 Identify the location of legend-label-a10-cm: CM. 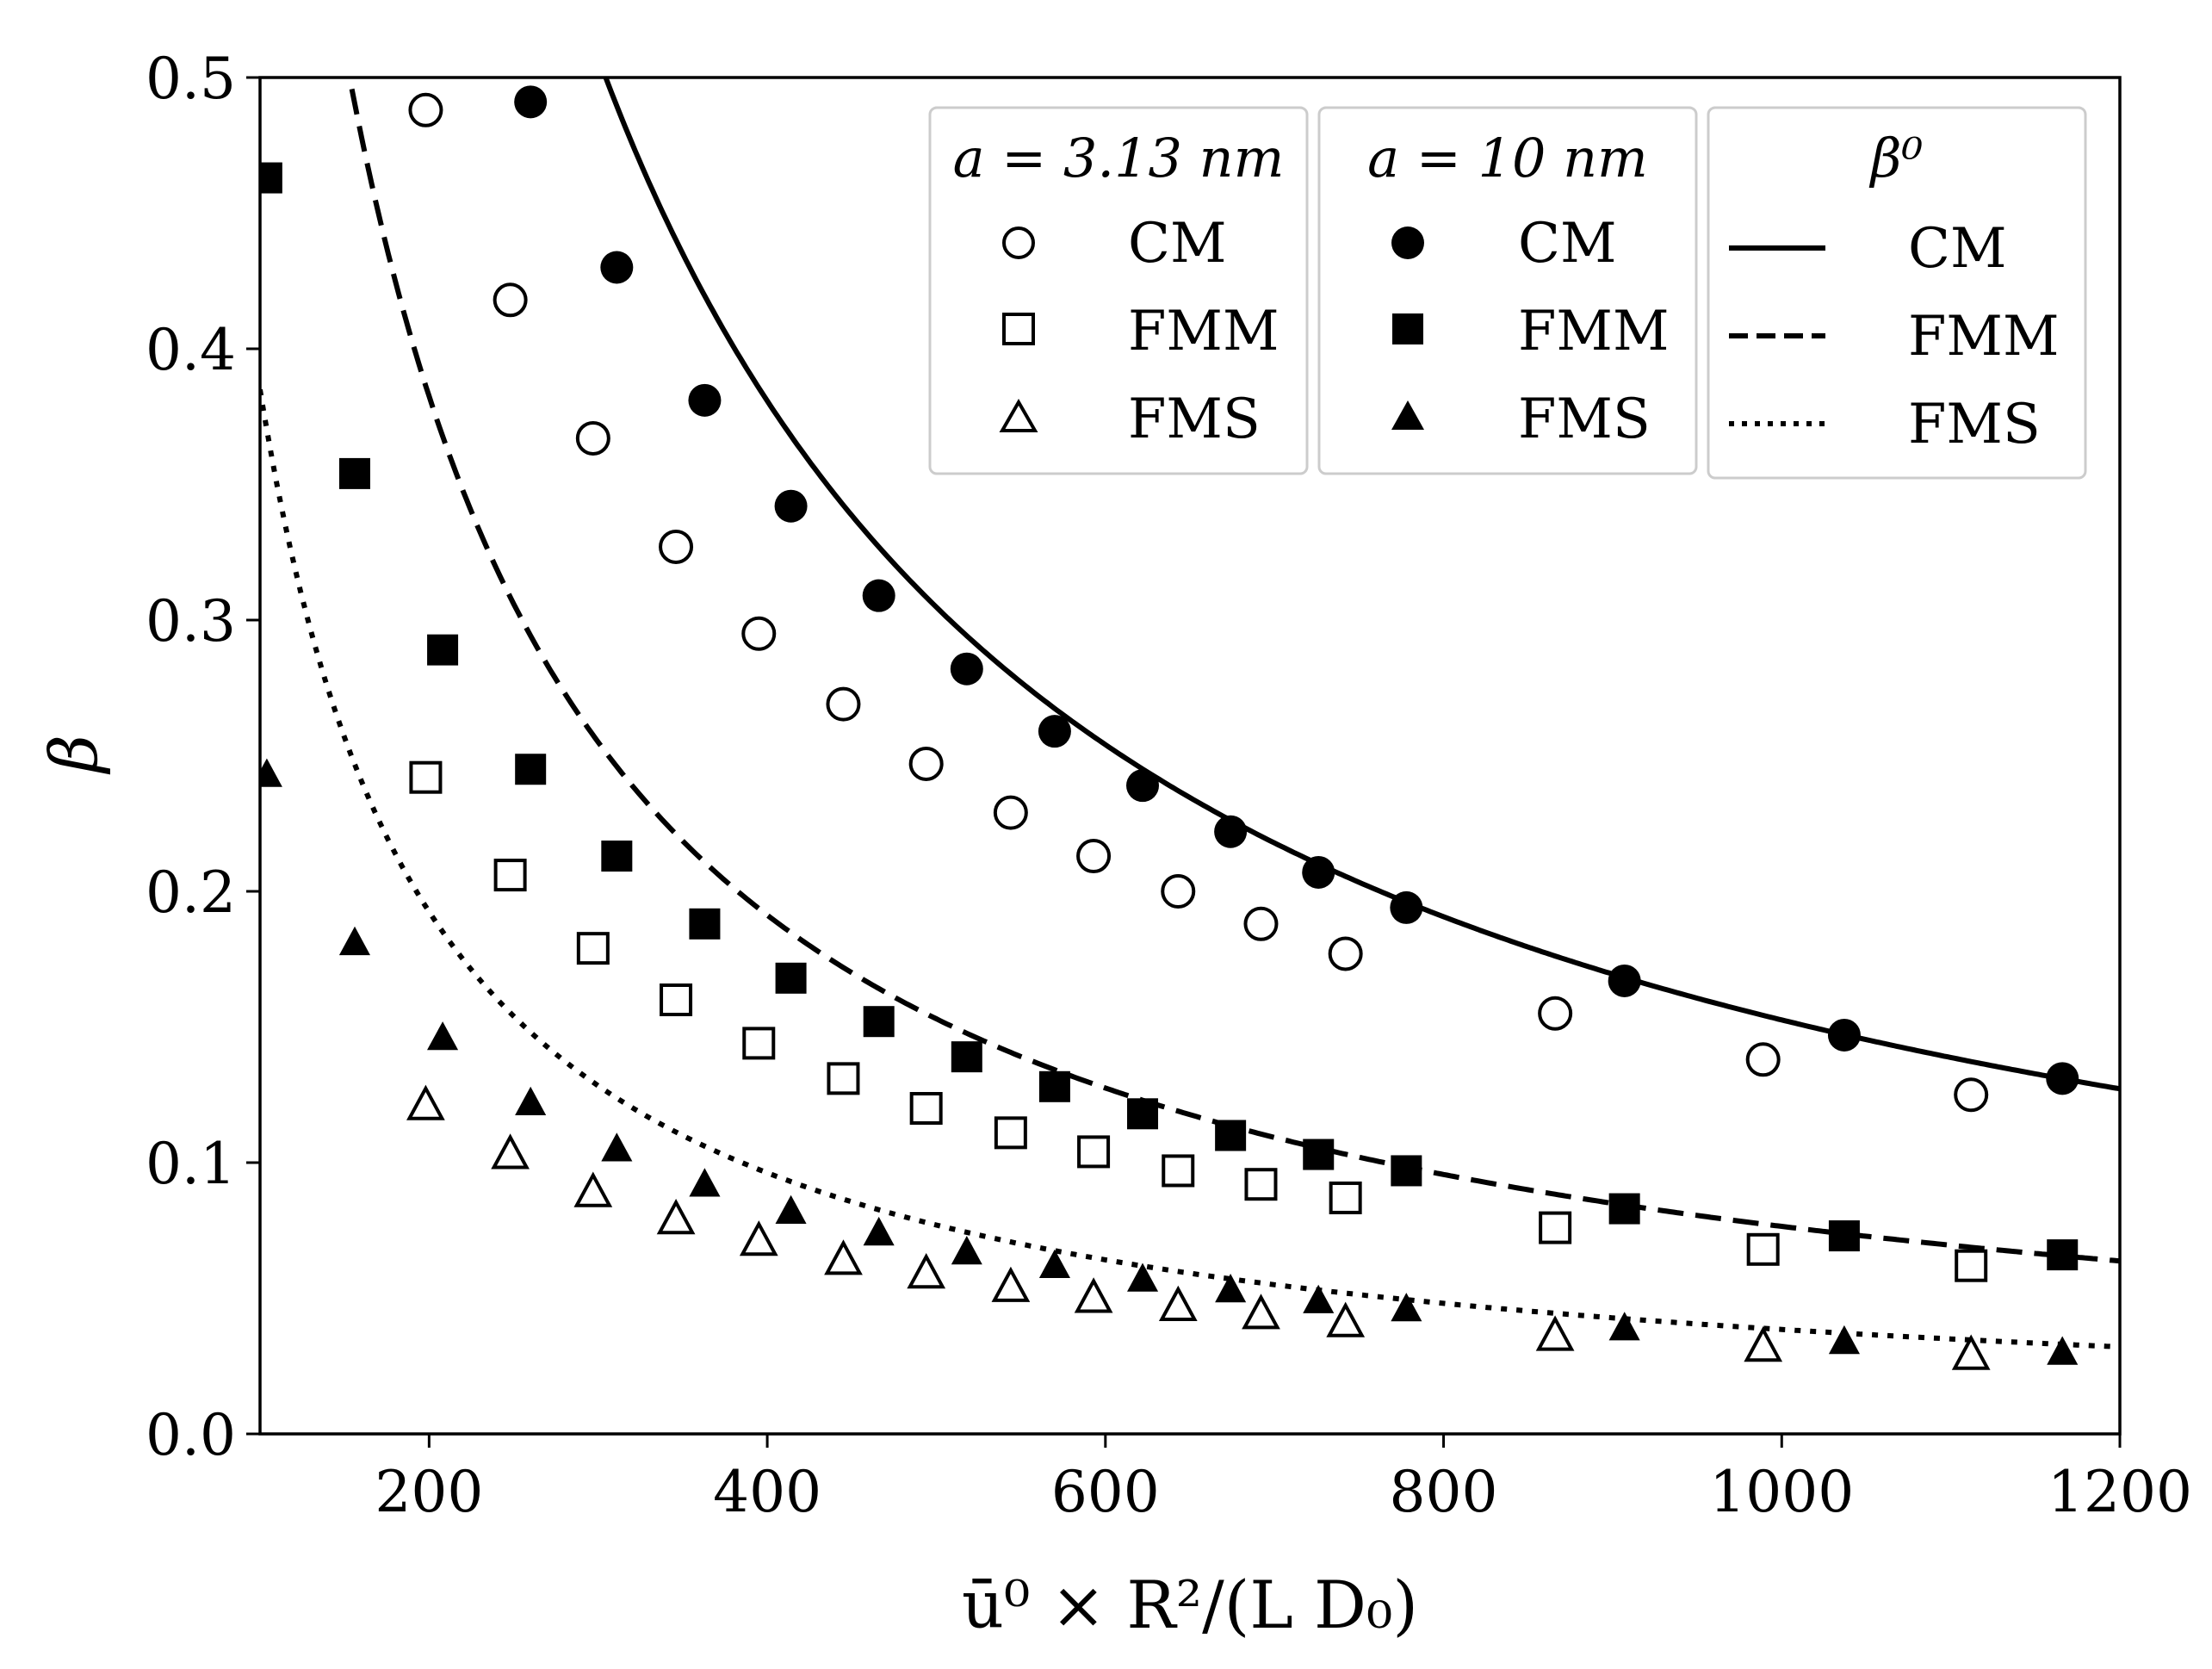
(1567, 244).